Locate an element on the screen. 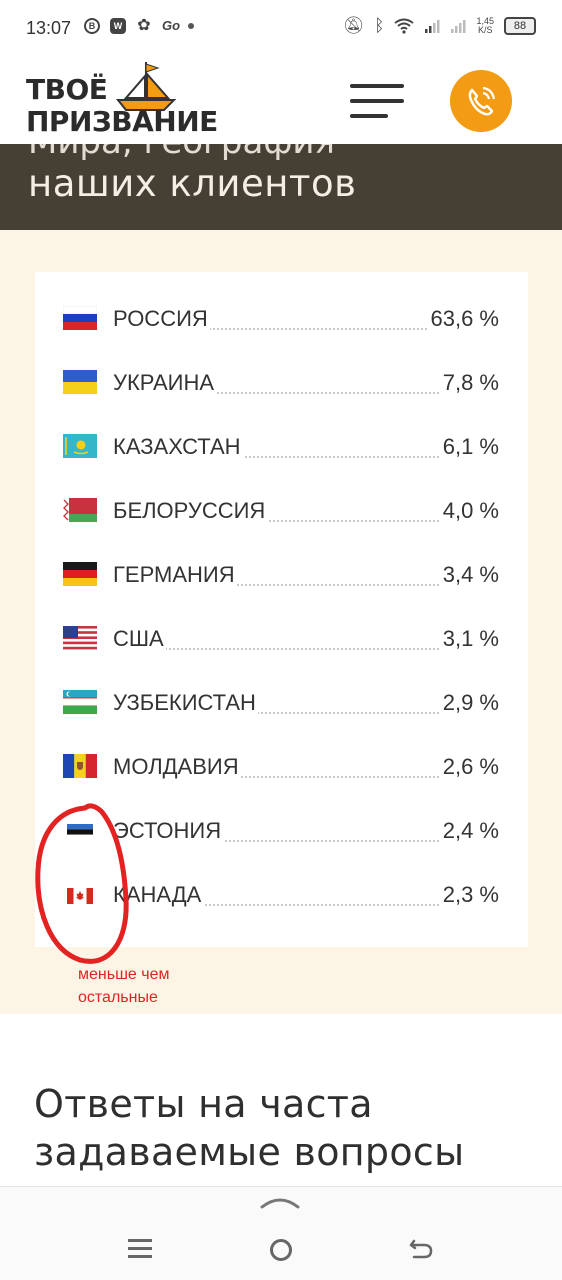  call-button is located at coordinates (481, 101).